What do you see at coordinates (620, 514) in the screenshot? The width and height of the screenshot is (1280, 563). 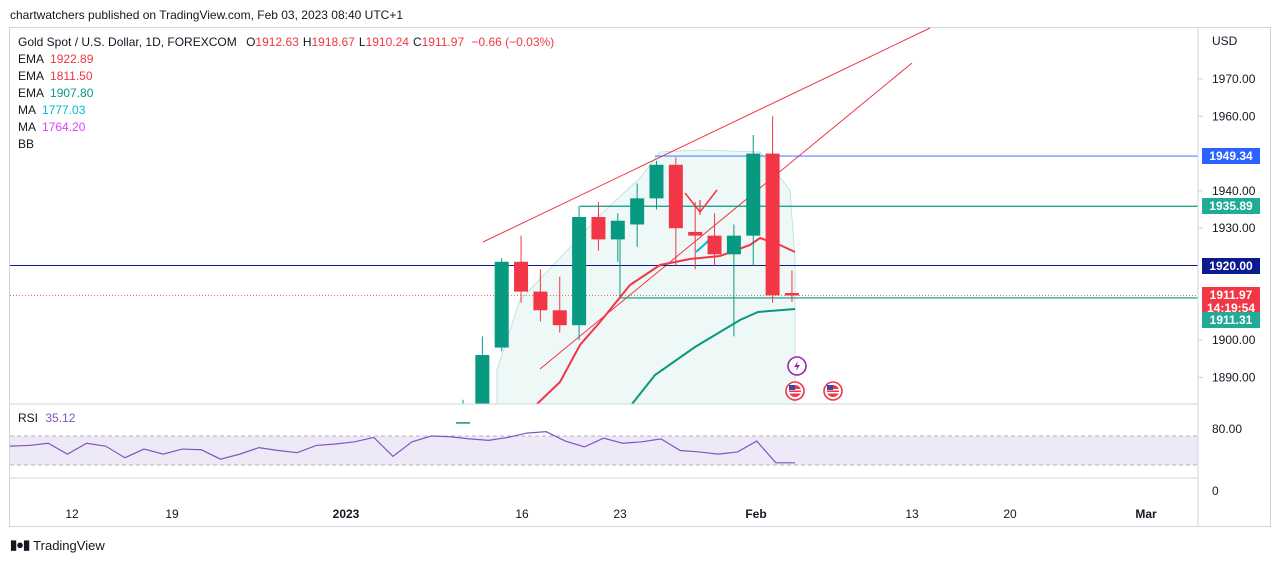 I see `time-tick-label: 23` at bounding box center [620, 514].